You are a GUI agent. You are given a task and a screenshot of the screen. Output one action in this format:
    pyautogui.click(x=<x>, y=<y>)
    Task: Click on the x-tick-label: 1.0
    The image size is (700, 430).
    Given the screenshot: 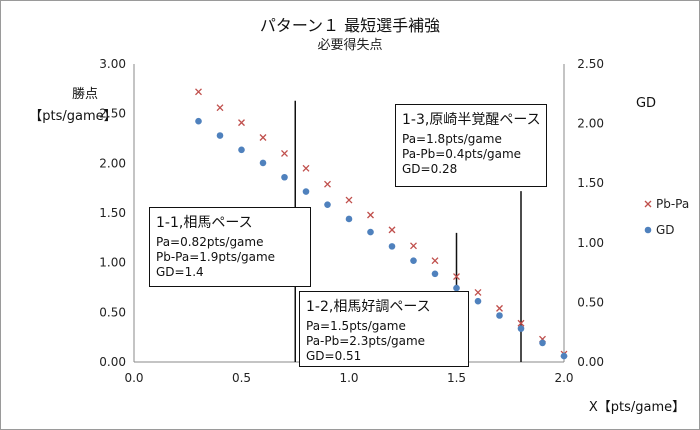 What is the action you would take?
    pyautogui.click(x=348, y=378)
    